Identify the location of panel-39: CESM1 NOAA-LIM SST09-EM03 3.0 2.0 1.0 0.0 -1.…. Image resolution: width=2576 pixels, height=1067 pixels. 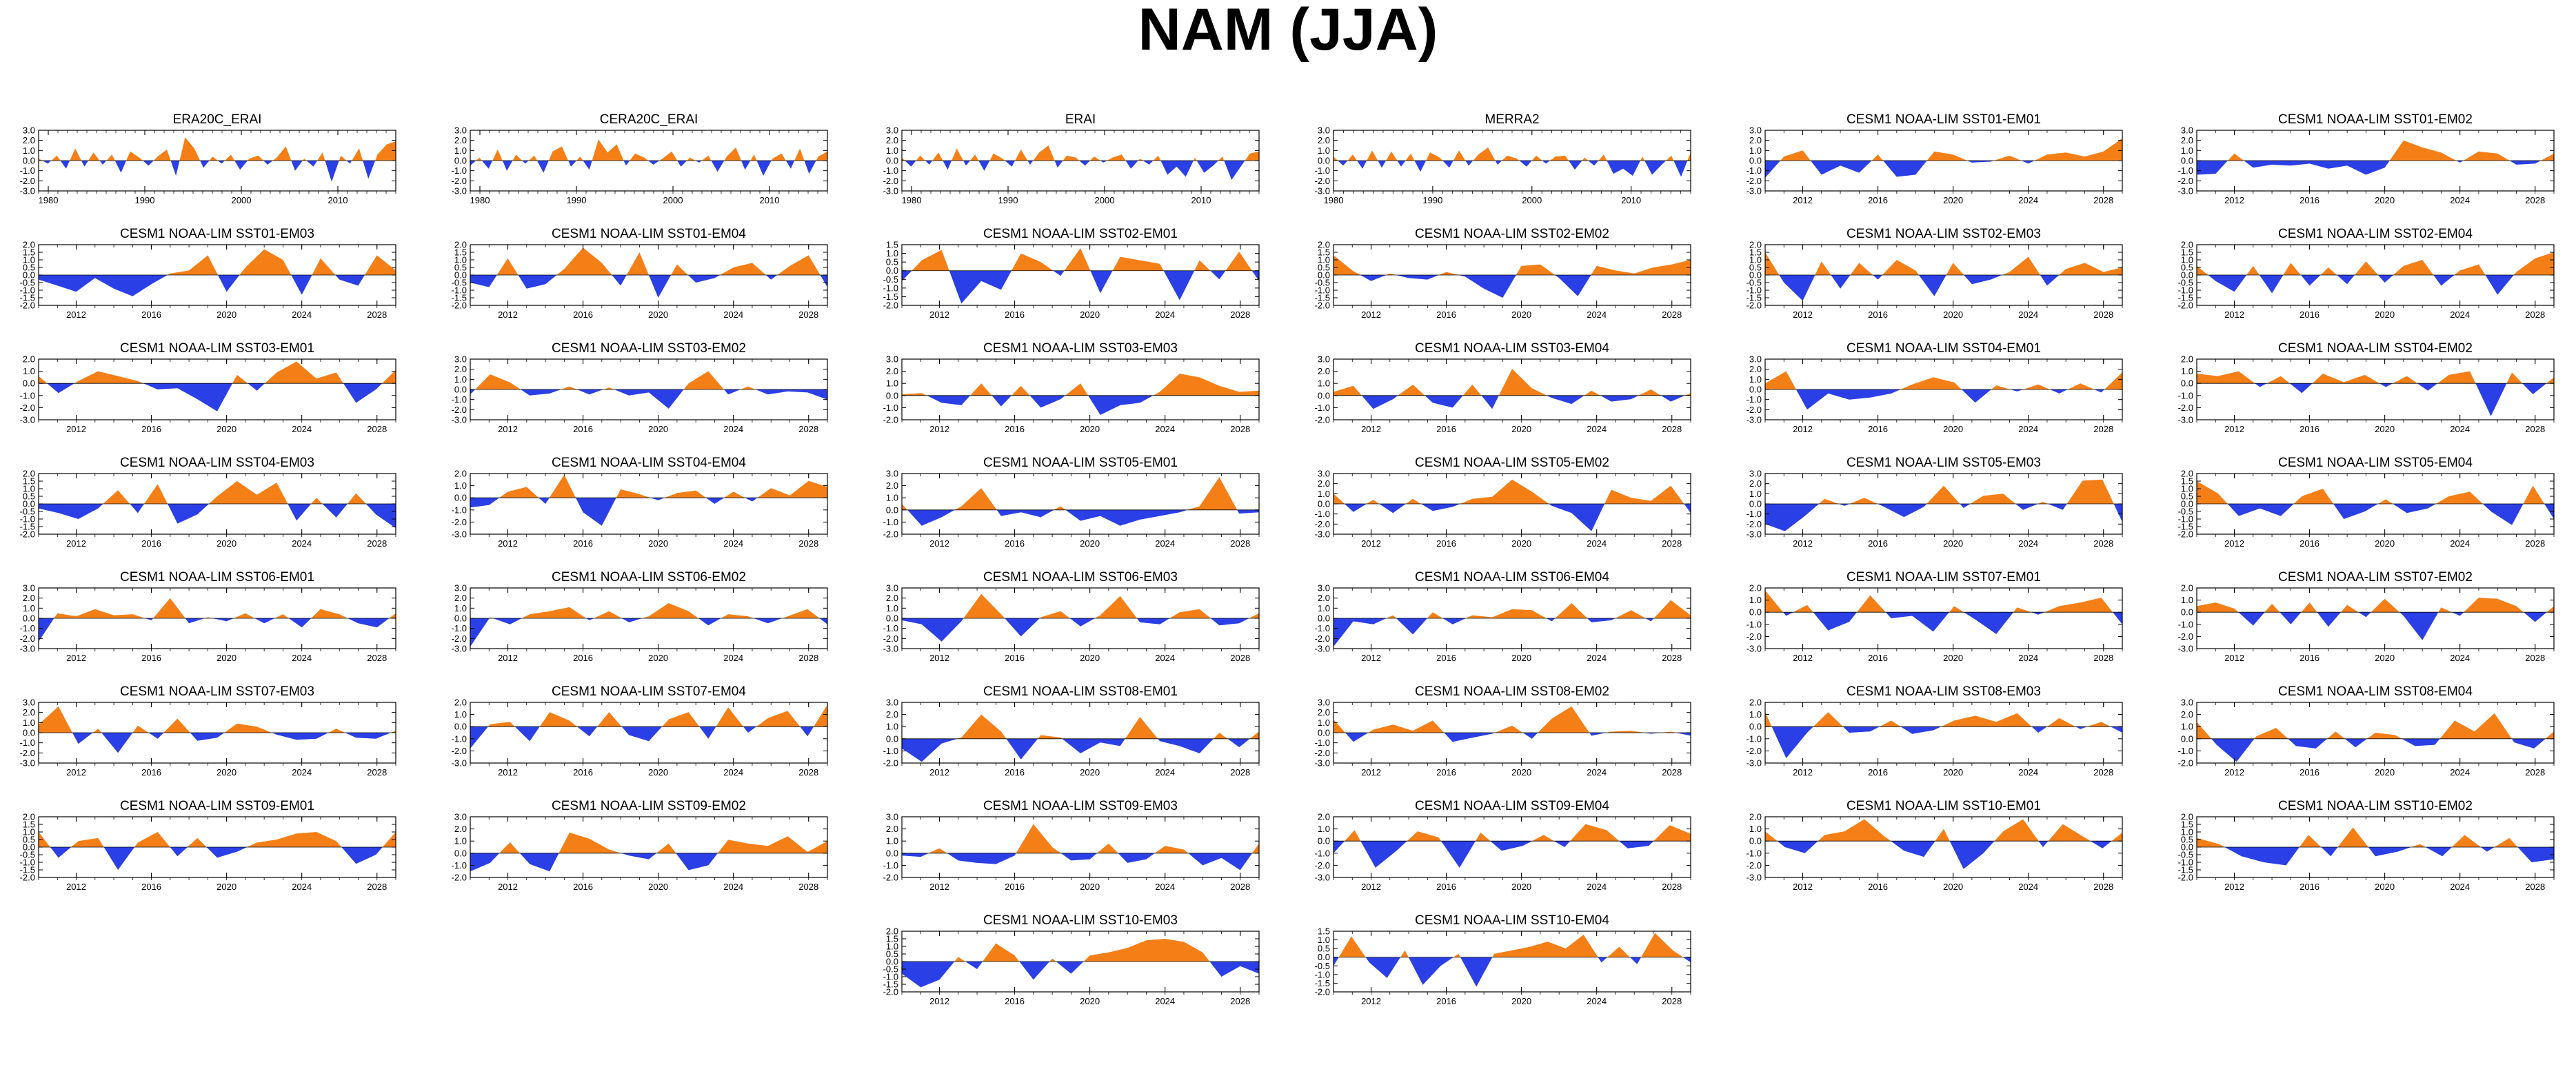
(1071, 845).